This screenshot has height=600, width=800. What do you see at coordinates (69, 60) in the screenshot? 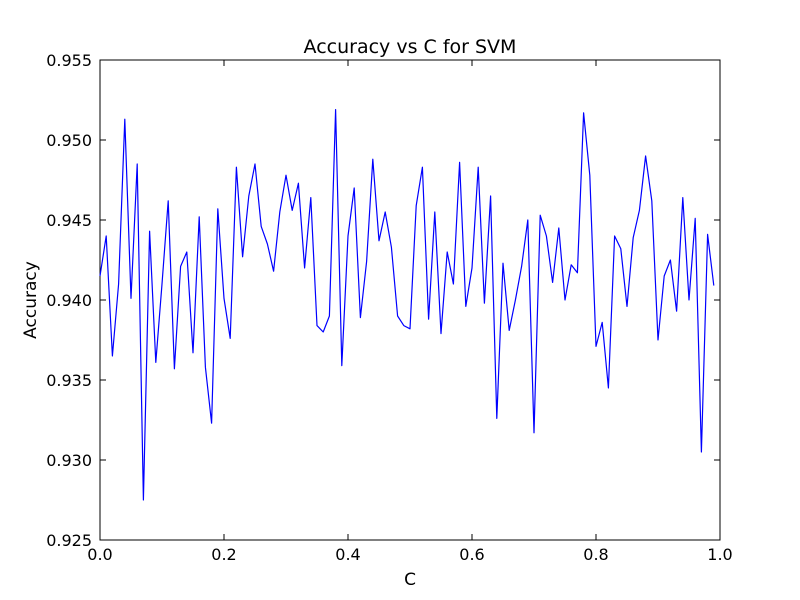
I see `y-tick-label: 0.955` at bounding box center [69, 60].